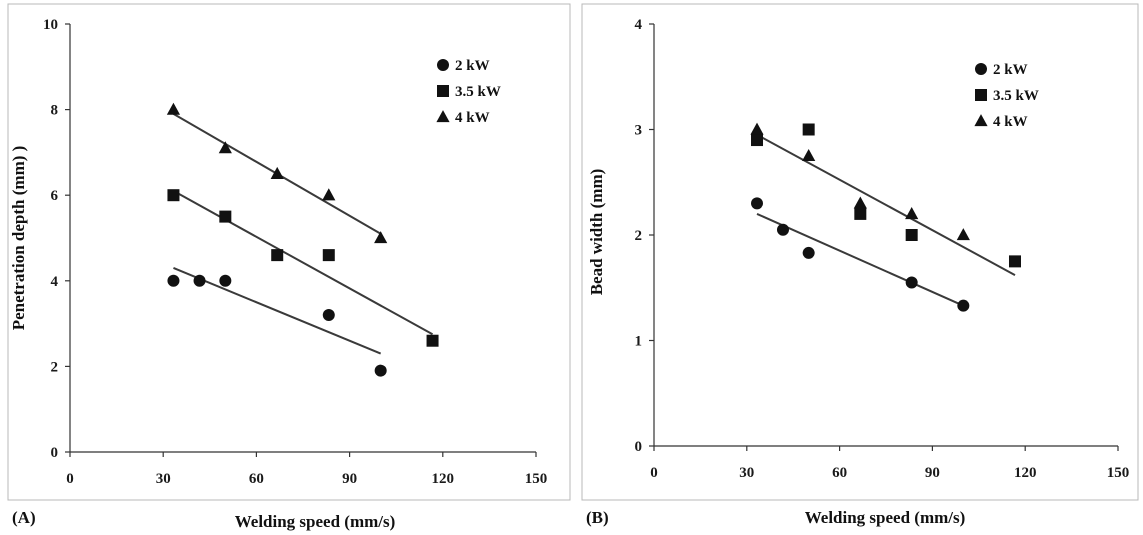 This screenshot has width=1143, height=535. I want to click on y-tick-label: 10, so click(50, 25).